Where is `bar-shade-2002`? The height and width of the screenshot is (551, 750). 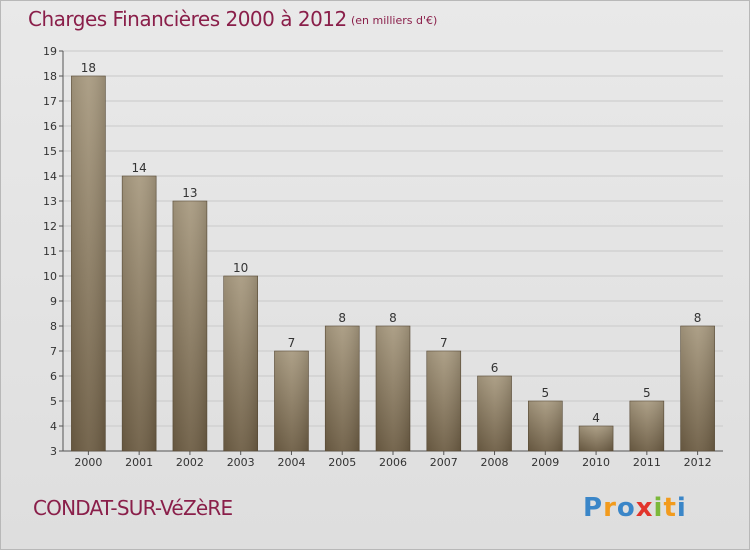
bar-shade-2002 is located at coordinates (189, 326).